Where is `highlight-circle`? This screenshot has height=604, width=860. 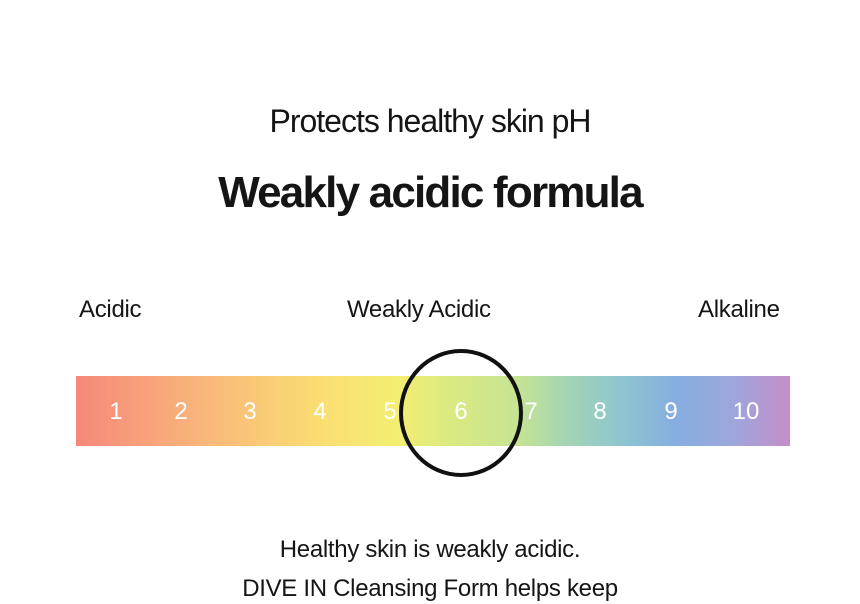 highlight-circle is located at coordinates (461, 413).